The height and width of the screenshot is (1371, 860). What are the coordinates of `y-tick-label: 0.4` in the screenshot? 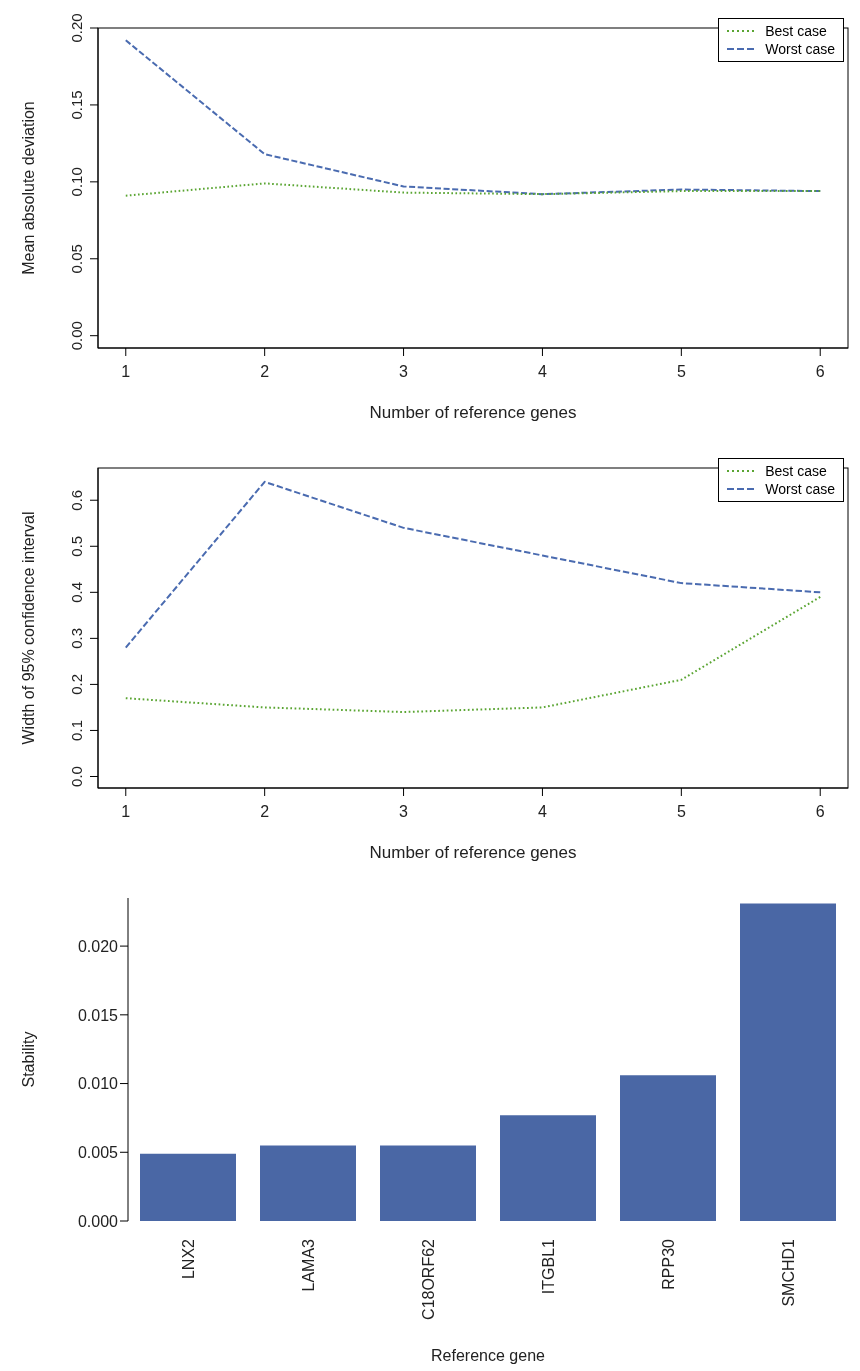 It's located at (76, 592).